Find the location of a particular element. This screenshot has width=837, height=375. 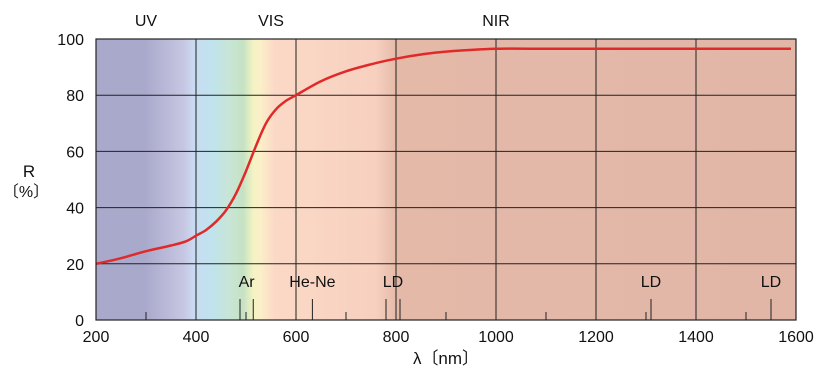

region-label: VIS is located at coordinates (271, 21).